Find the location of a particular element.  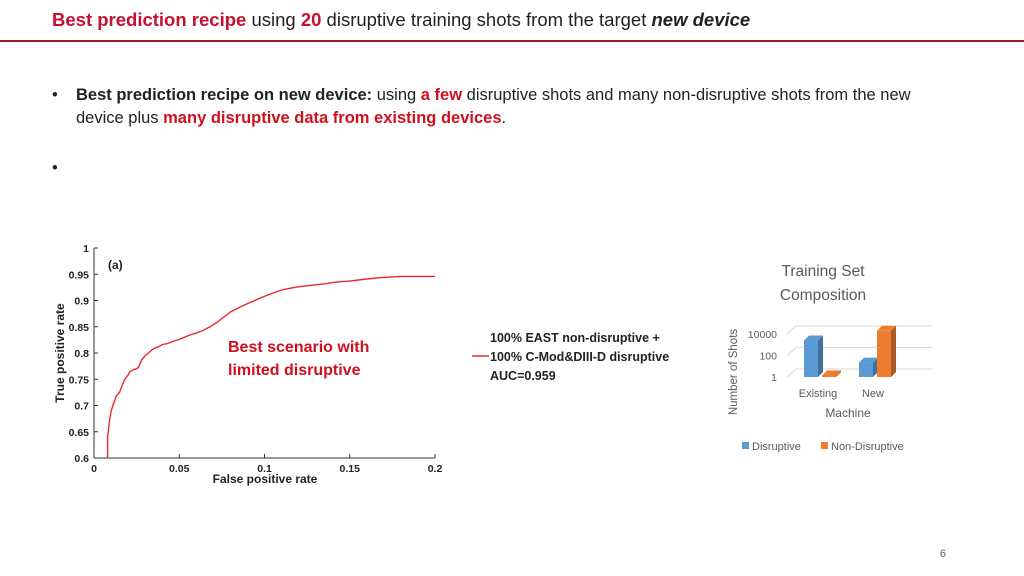

roc-x-axis-label: False positive rate is located at coordinates (265, 479).